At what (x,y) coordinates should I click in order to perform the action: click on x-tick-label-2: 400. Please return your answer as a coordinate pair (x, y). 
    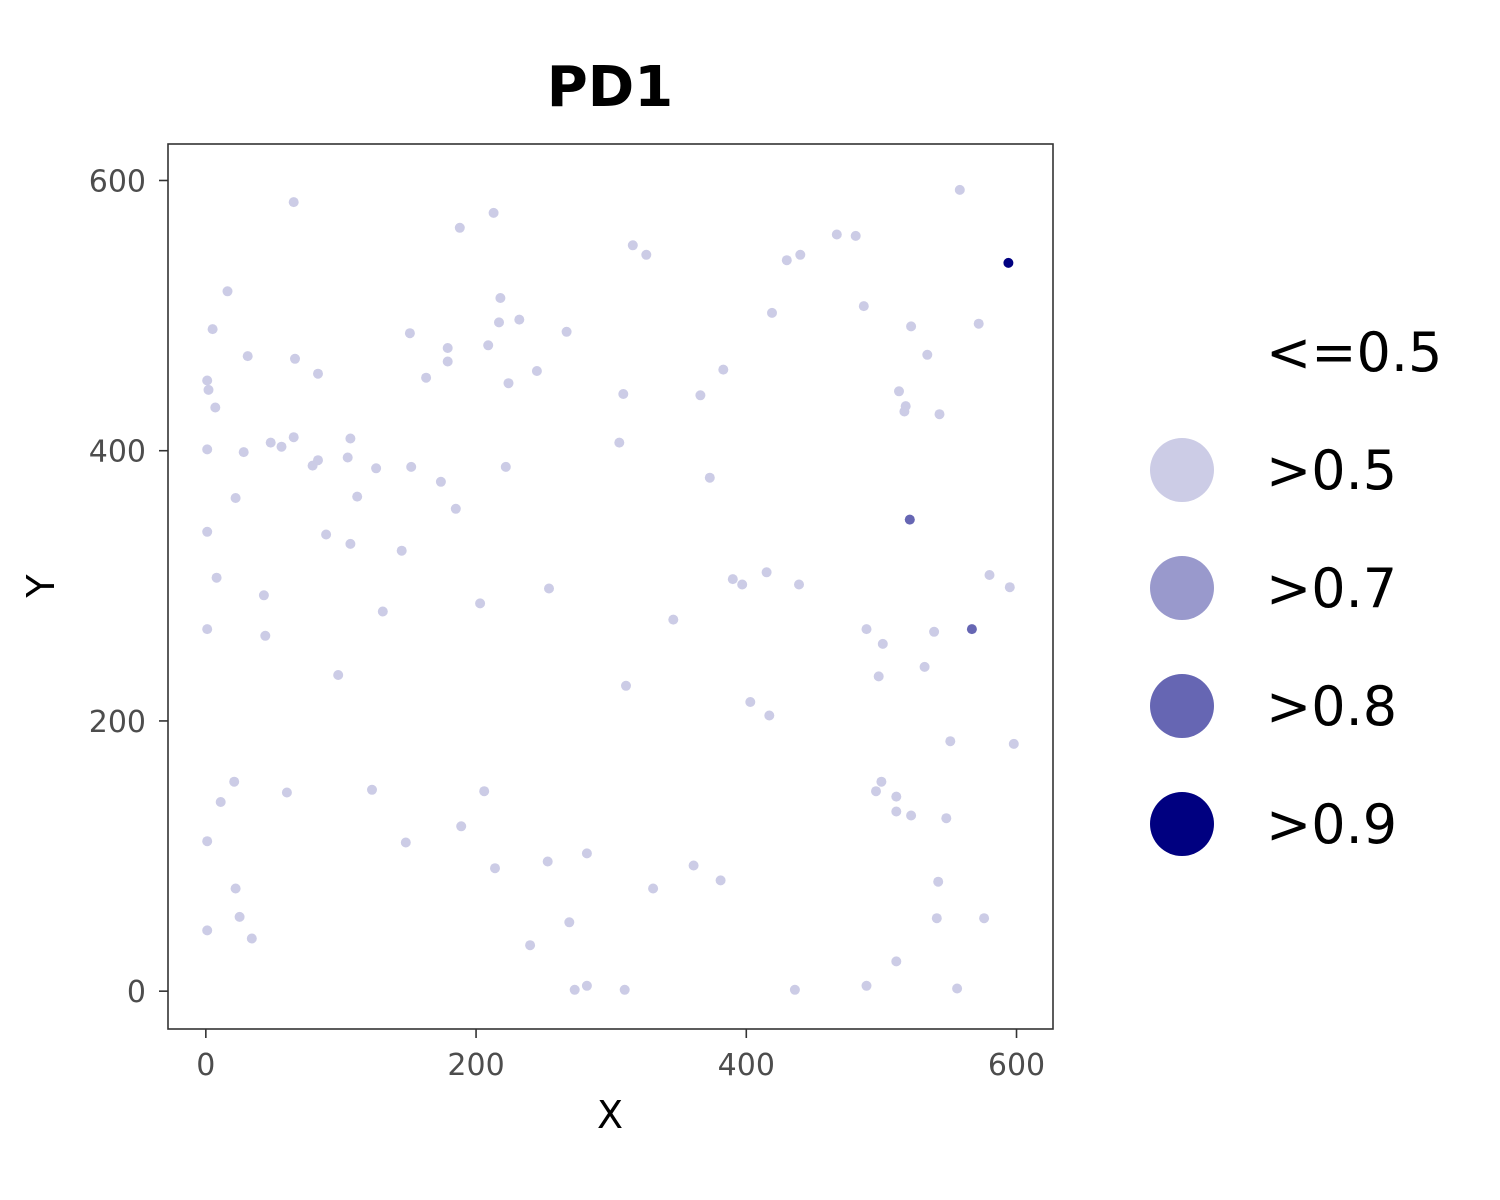
    Looking at the image, I should click on (746, 1065).